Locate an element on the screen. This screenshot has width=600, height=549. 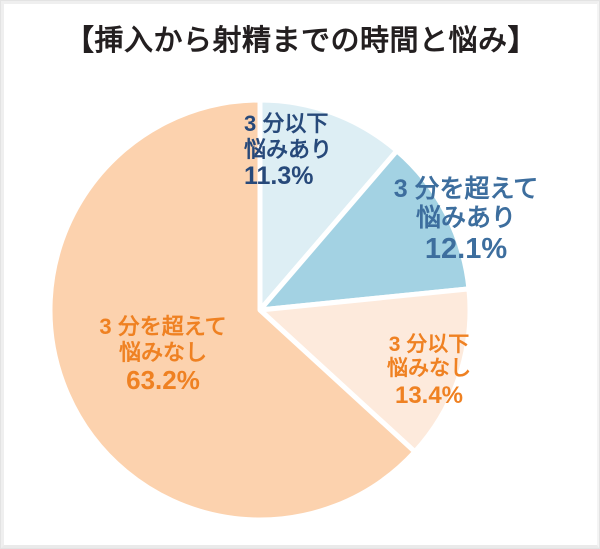
pie-label-under3-worry: 3 分以下 悩みあり 11.3% is located at coordinates (309, 151).